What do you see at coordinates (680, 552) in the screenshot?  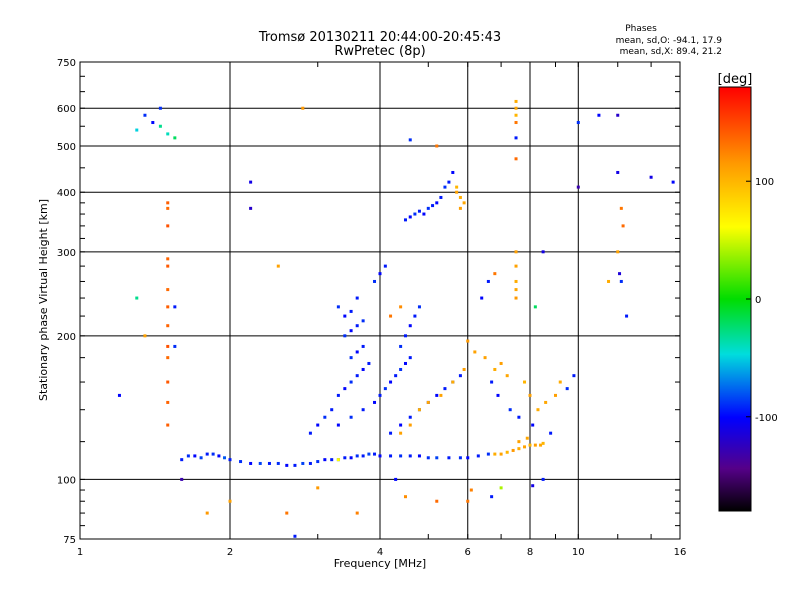 I see `x-tick-label: 16` at bounding box center [680, 552].